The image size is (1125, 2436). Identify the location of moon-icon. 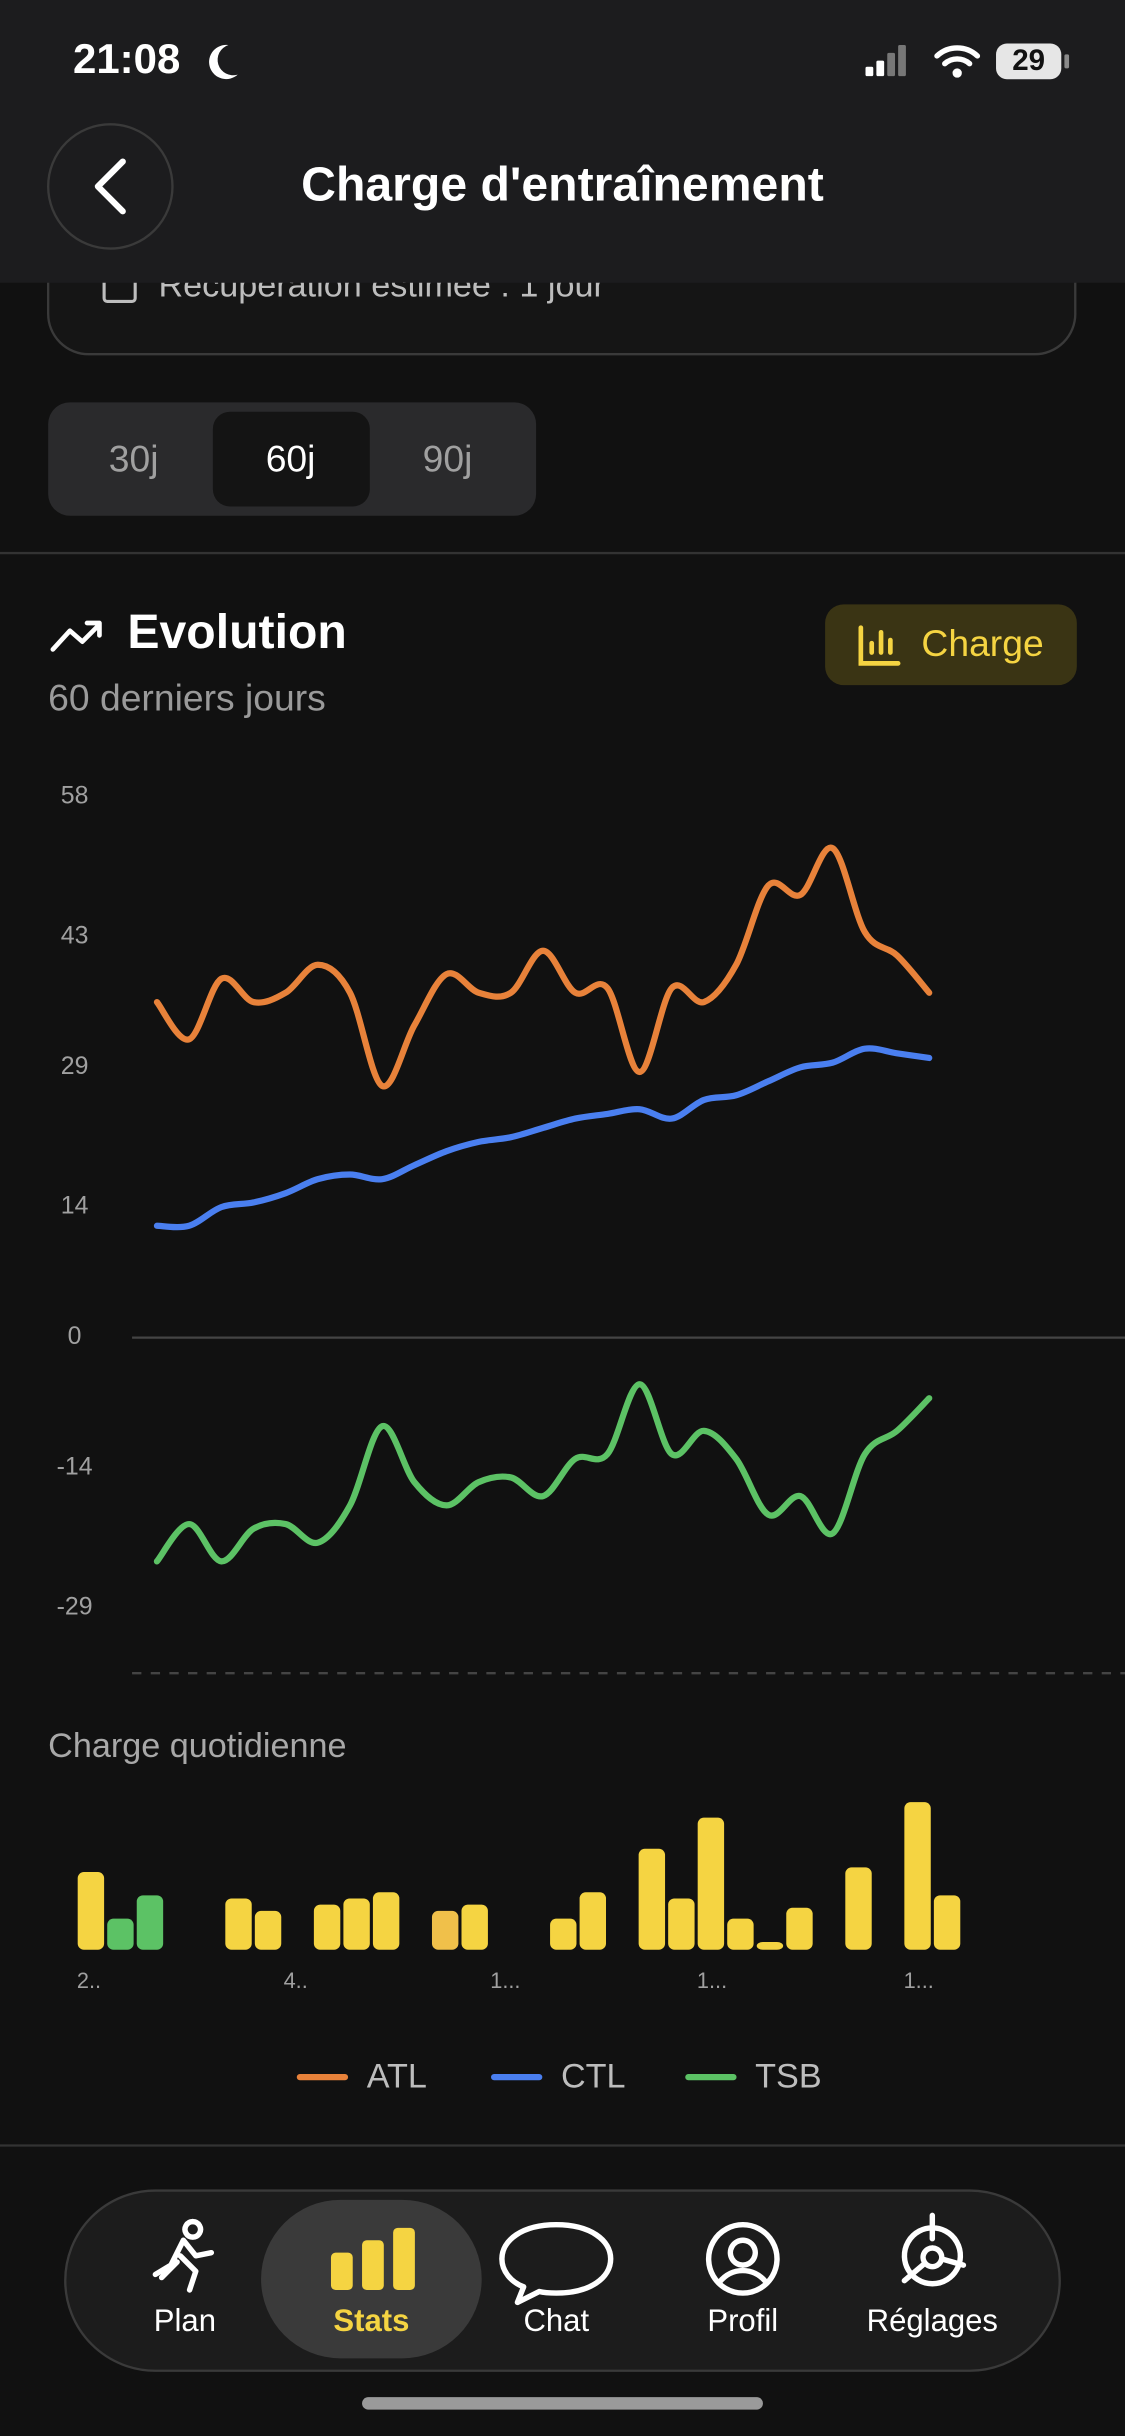
(223, 62).